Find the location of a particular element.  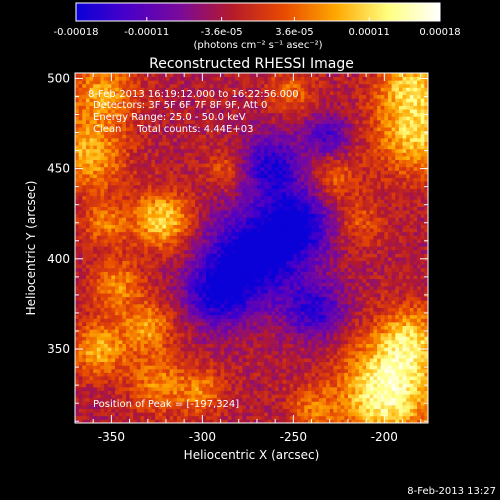

colorbar-tick-label: -3.6e-05 is located at coordinates (222, 32).